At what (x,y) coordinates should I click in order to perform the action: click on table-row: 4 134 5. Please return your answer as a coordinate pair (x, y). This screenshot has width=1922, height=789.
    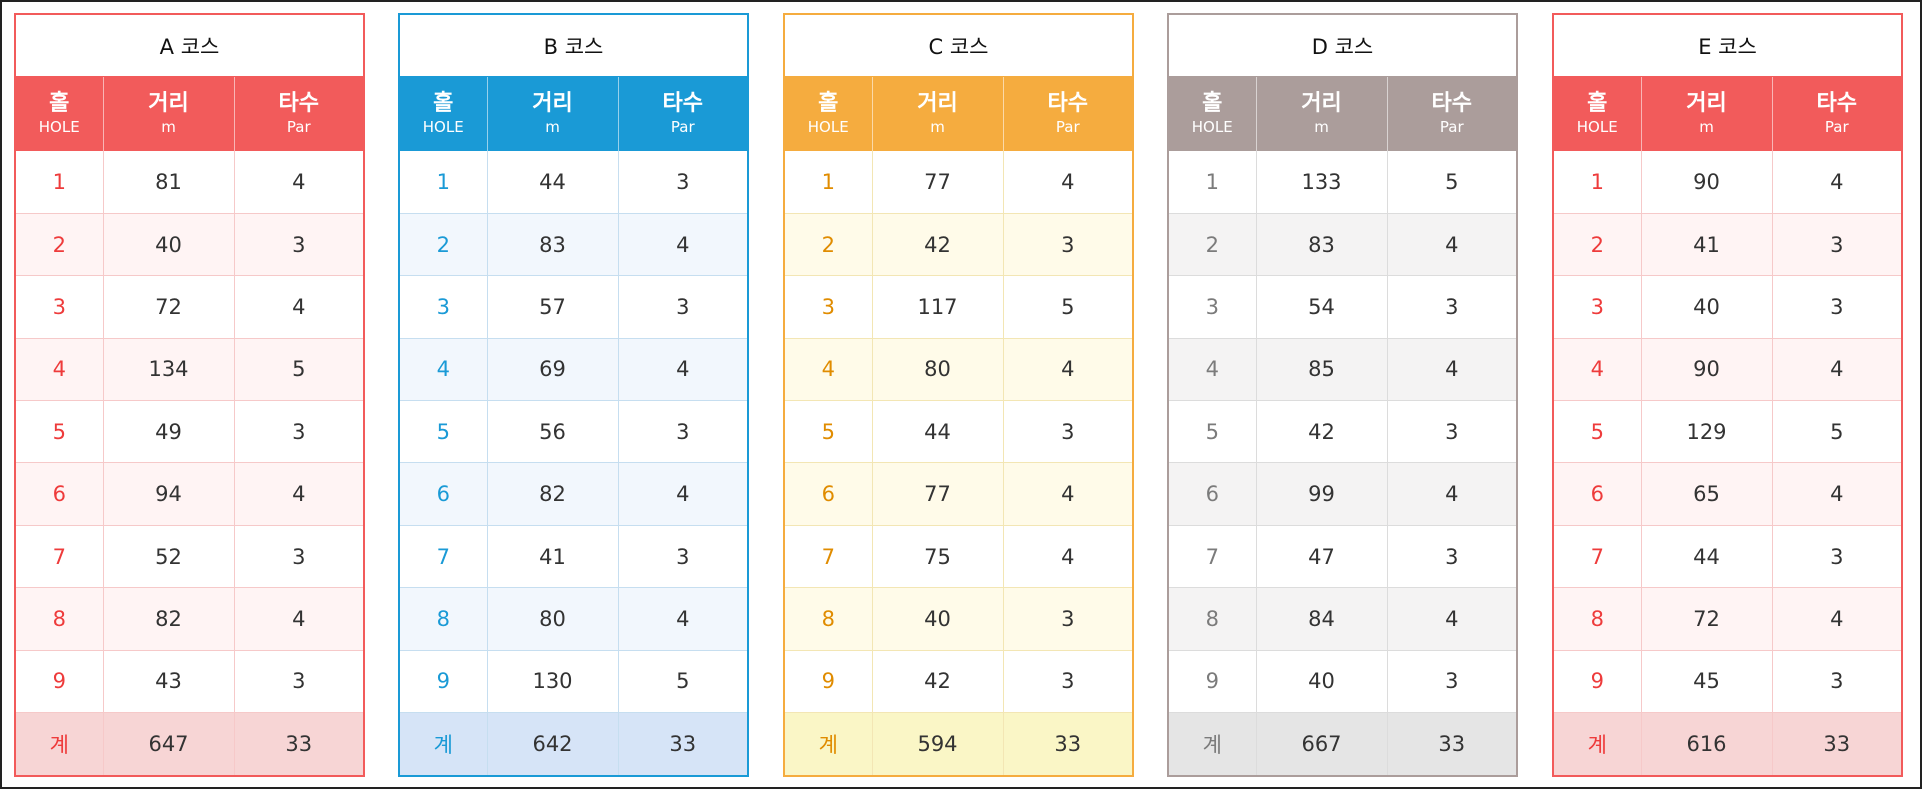
    Looking at the image, I should click on (189, 370).